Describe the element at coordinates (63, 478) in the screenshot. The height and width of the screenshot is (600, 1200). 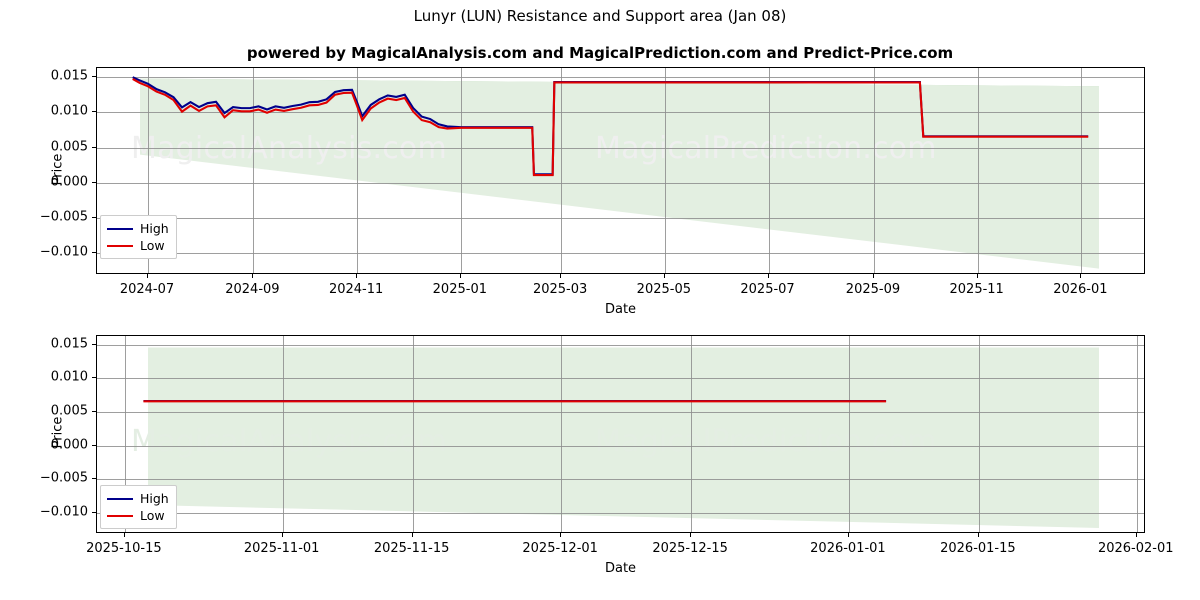
I see `y-tick-label: −0.005` at that location.